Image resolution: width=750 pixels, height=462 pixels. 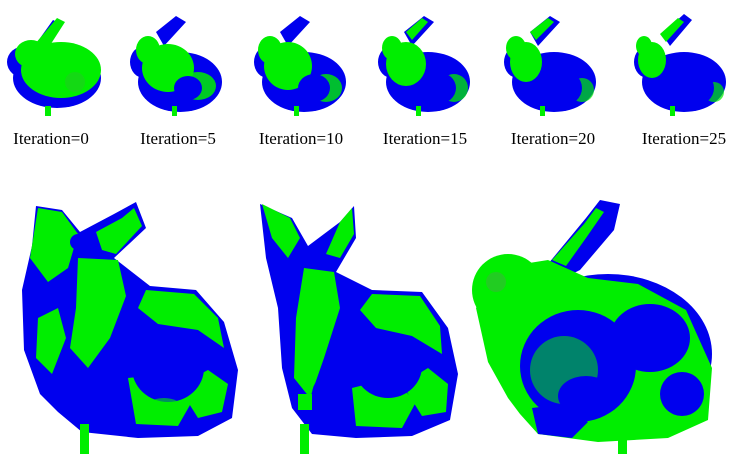 What do you see at coordinates (425, 138) in the screenshot?
I see `caption-iteration-15: Iteration=15` at bounding box center [425, 138].